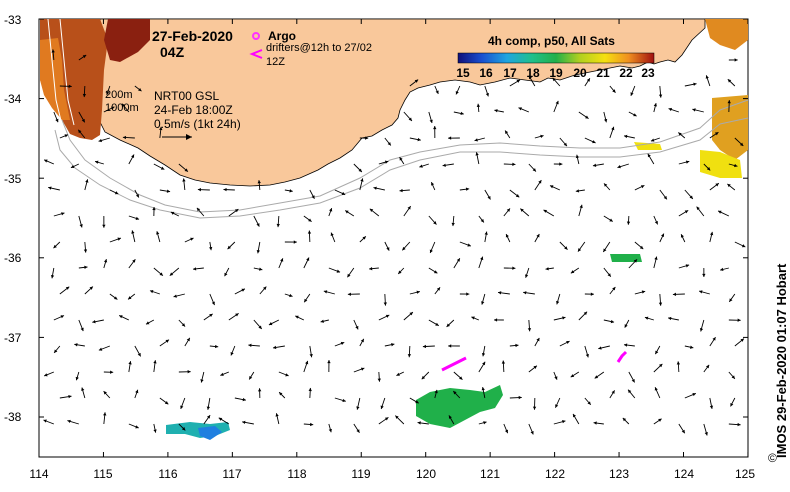 The image size is (790, 492). I want to click on imos-credit: IMOS 29-Feb-2020 01:07 Hobart, so click(781, 360).